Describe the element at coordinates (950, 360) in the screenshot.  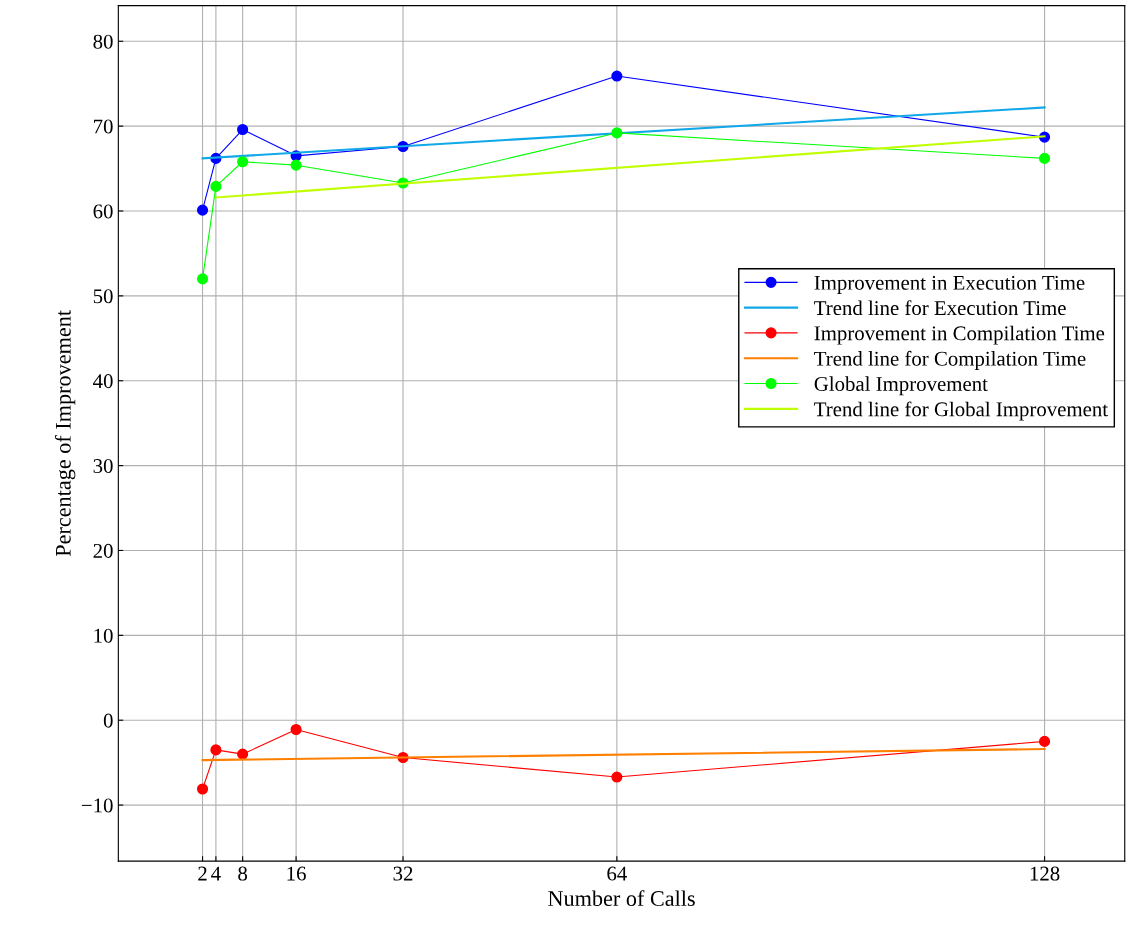
I see `legend-label: Trend line for Compilation Time` at that location.